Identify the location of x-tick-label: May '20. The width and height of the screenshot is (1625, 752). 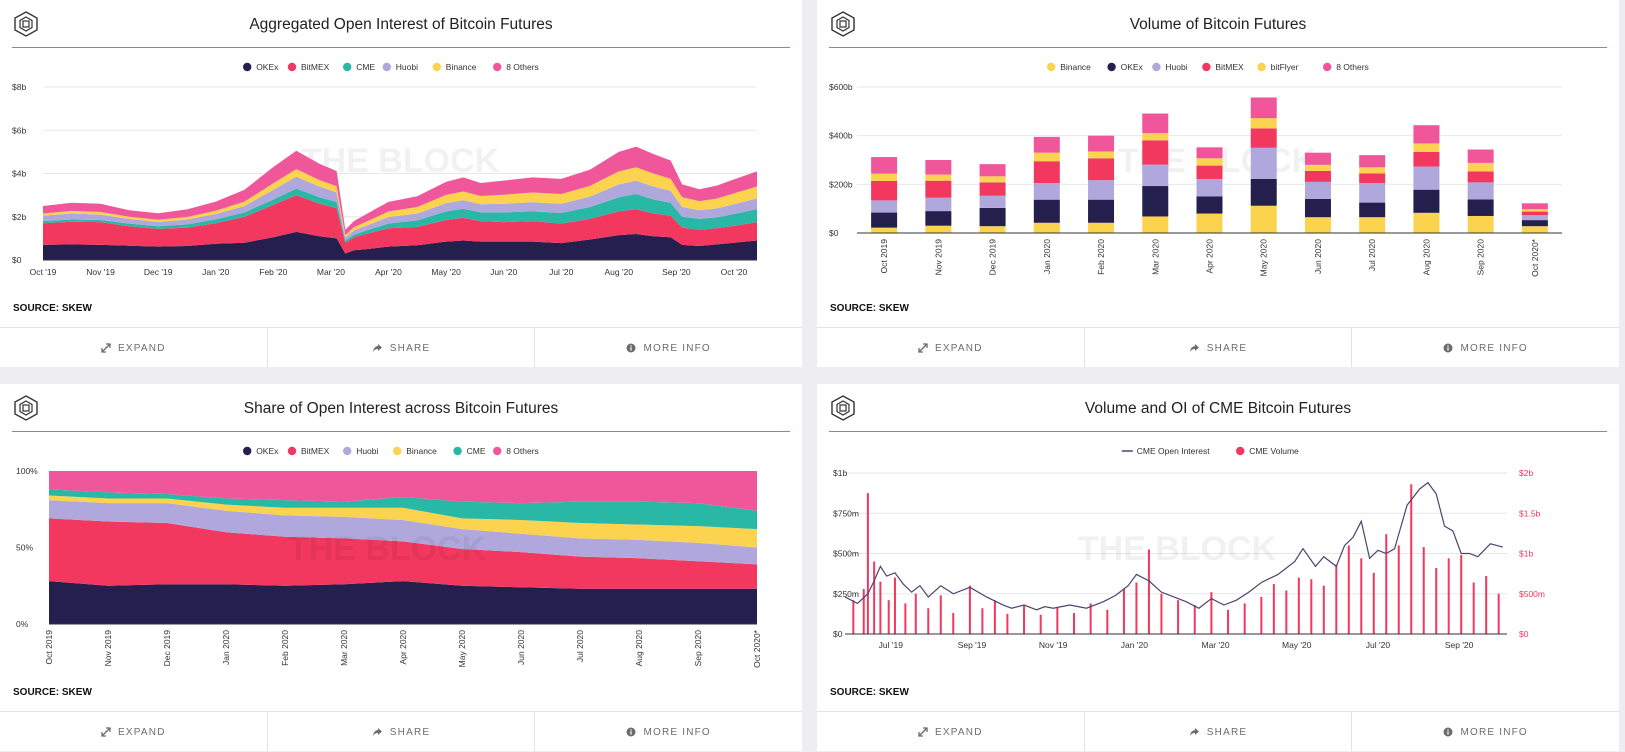
(1297, 645).